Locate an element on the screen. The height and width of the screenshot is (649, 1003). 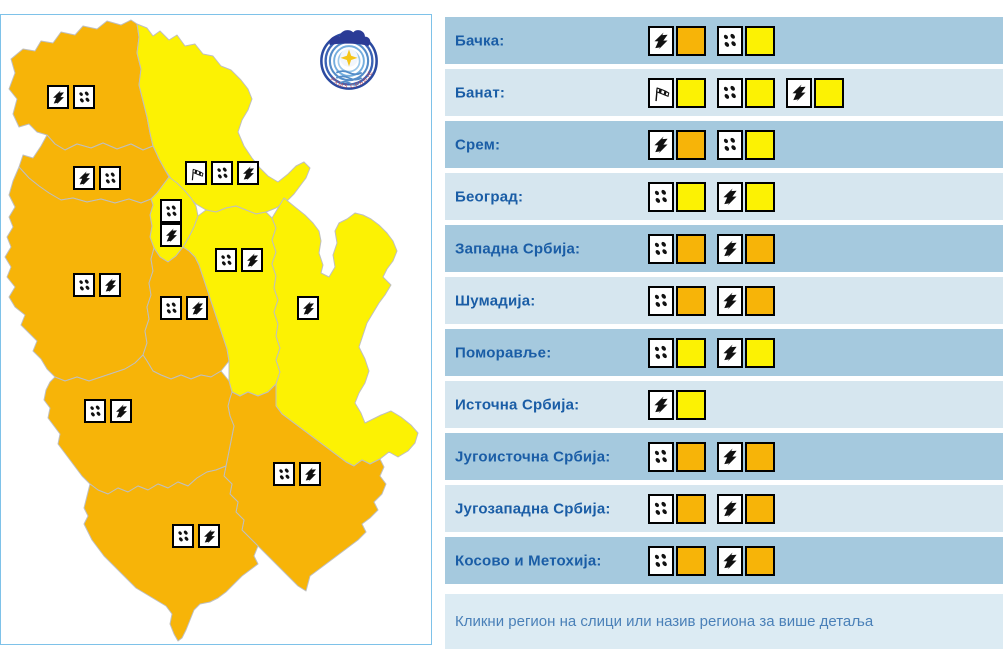
region-name-link: Банат: is located at coordinates (480, 92).